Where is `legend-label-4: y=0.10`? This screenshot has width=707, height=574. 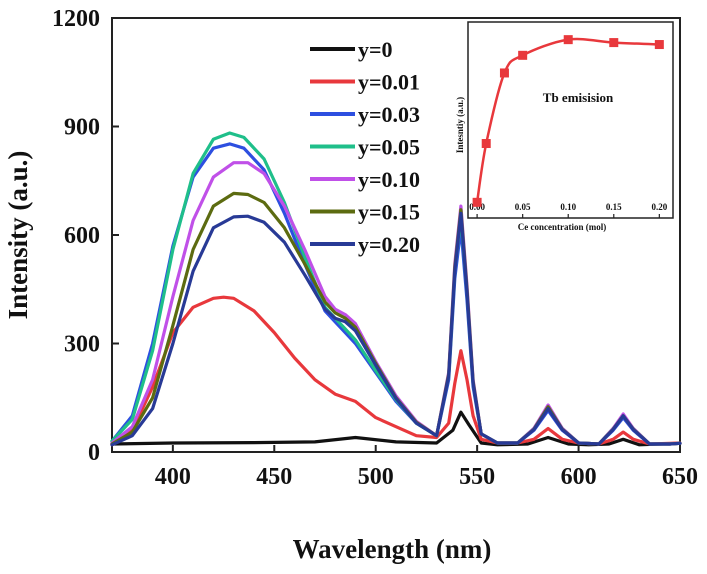 legend-label-4: y=0.10 is located at coordinates (389, 179).